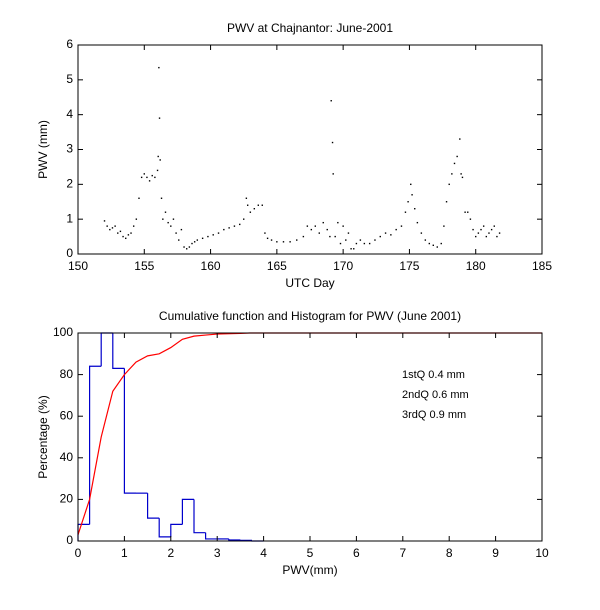 This screenshot has width=600, height=610. What do you see at coordinates (69, 184) in the screenshot?
I see `y-tick-label: 2` at bounding box center [69, 184].